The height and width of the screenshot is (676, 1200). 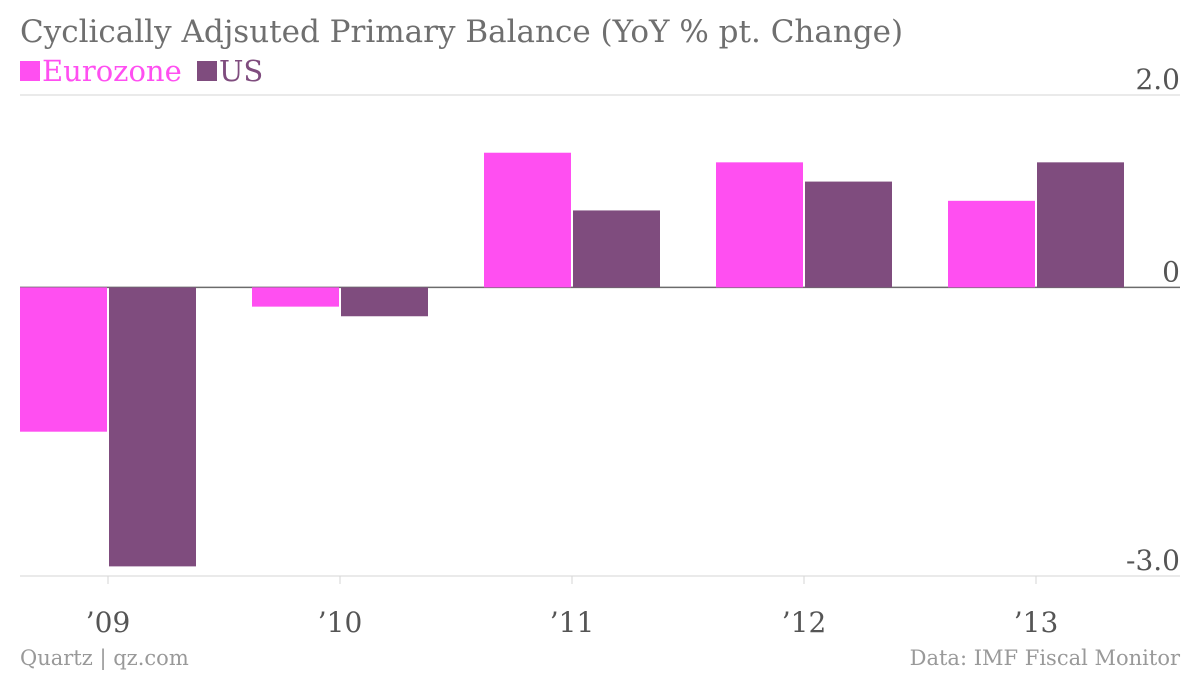 What do you see at coordinates (104, 658) in the screenshot?
I see `footer-credit: Quartz | qz.com` at bounding box center [104, 658].